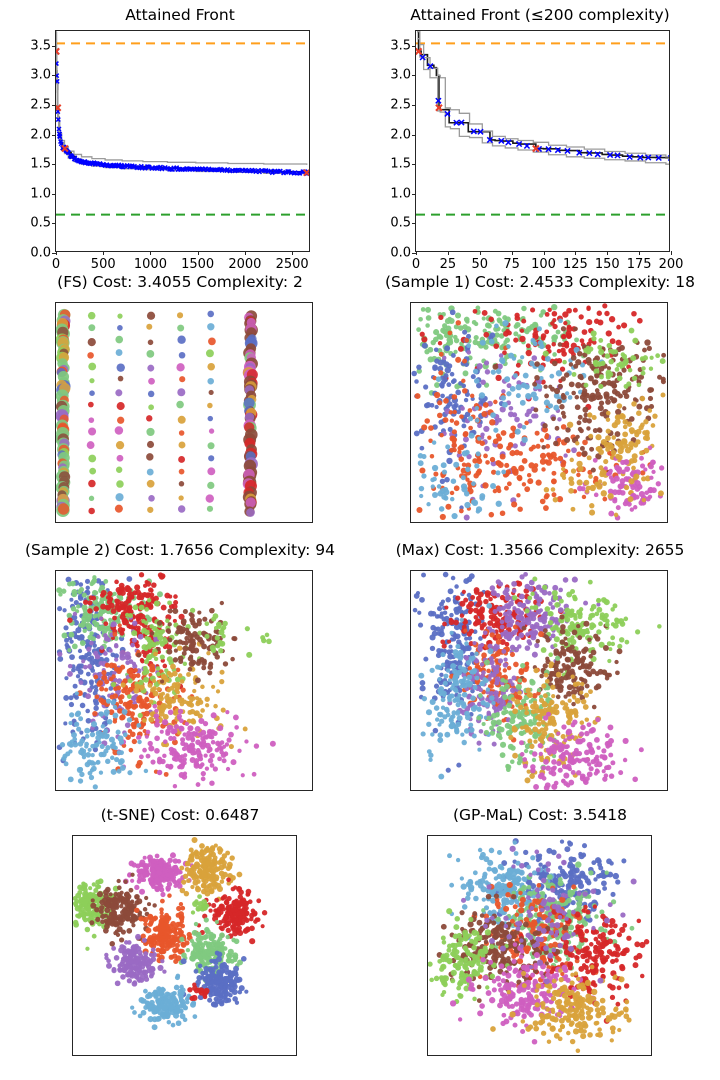 The width and height of the screenshot is (720, 1080). I want to click on y-tick-label: 3.5, so click(400, 46).